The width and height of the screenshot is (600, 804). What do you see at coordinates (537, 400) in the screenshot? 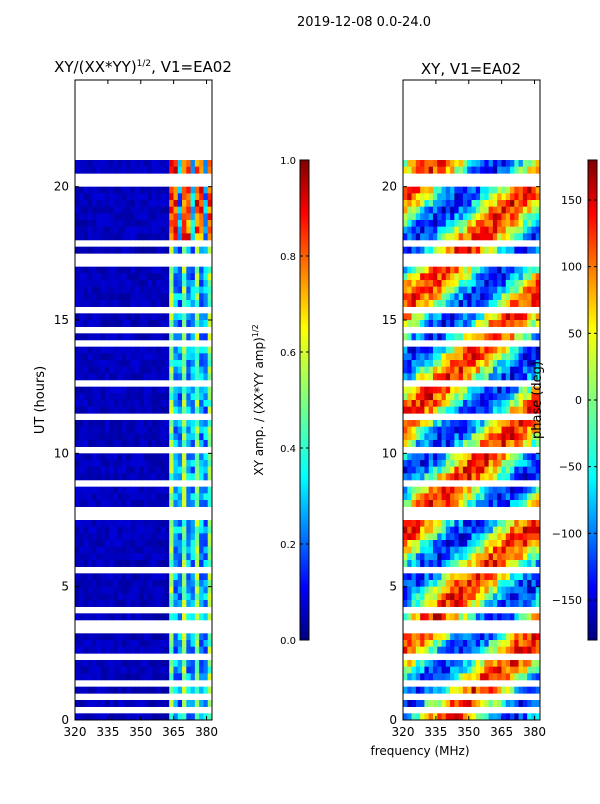
I see `right-ylabel: phase (deg)` at bounding box center [537, 400].